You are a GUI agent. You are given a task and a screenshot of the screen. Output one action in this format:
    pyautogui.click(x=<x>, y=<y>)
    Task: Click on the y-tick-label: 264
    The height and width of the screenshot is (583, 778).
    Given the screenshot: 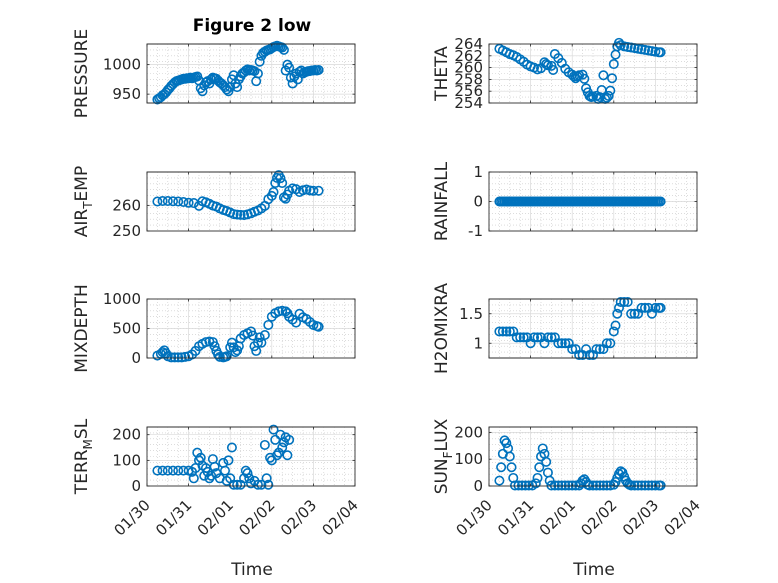 What is the action you would take?
    pyautogui.click(x=468, y=44)
    